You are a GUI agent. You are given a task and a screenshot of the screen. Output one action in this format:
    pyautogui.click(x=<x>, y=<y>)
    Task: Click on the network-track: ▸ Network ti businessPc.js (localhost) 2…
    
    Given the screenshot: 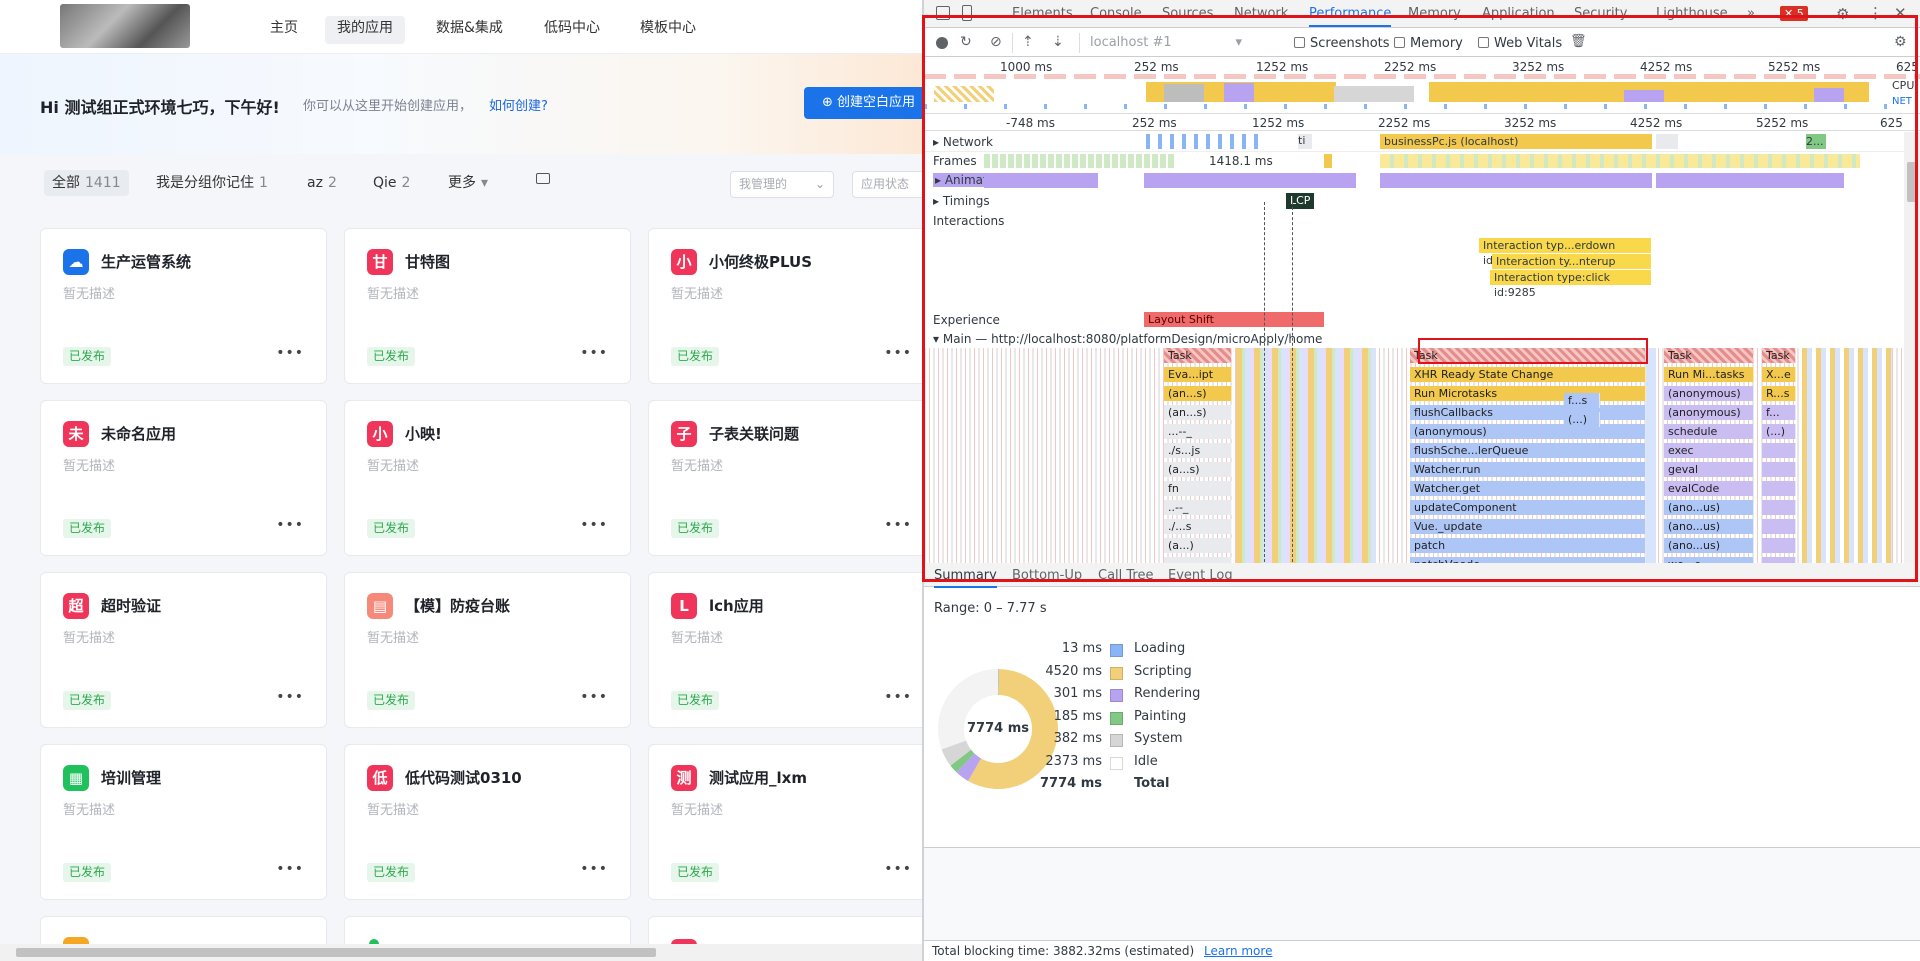 What is the action you would take?
    pyautogui.click(x=1414, y=142)
    